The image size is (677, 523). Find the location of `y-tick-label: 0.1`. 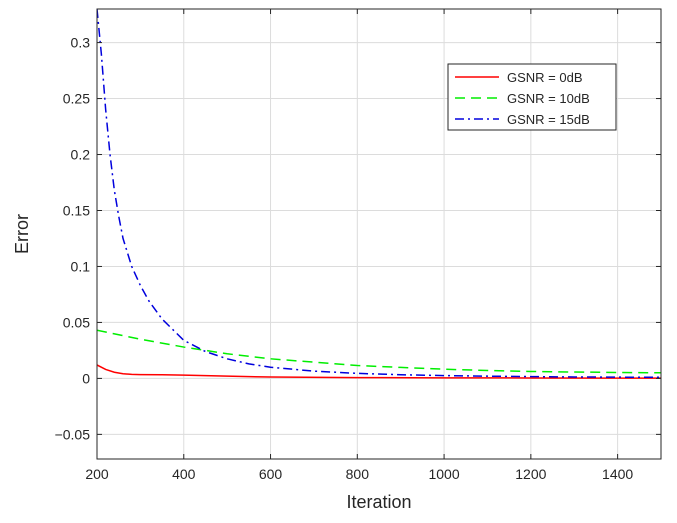

y-tick-label: 0.1 is located at coordinates (81, 266).